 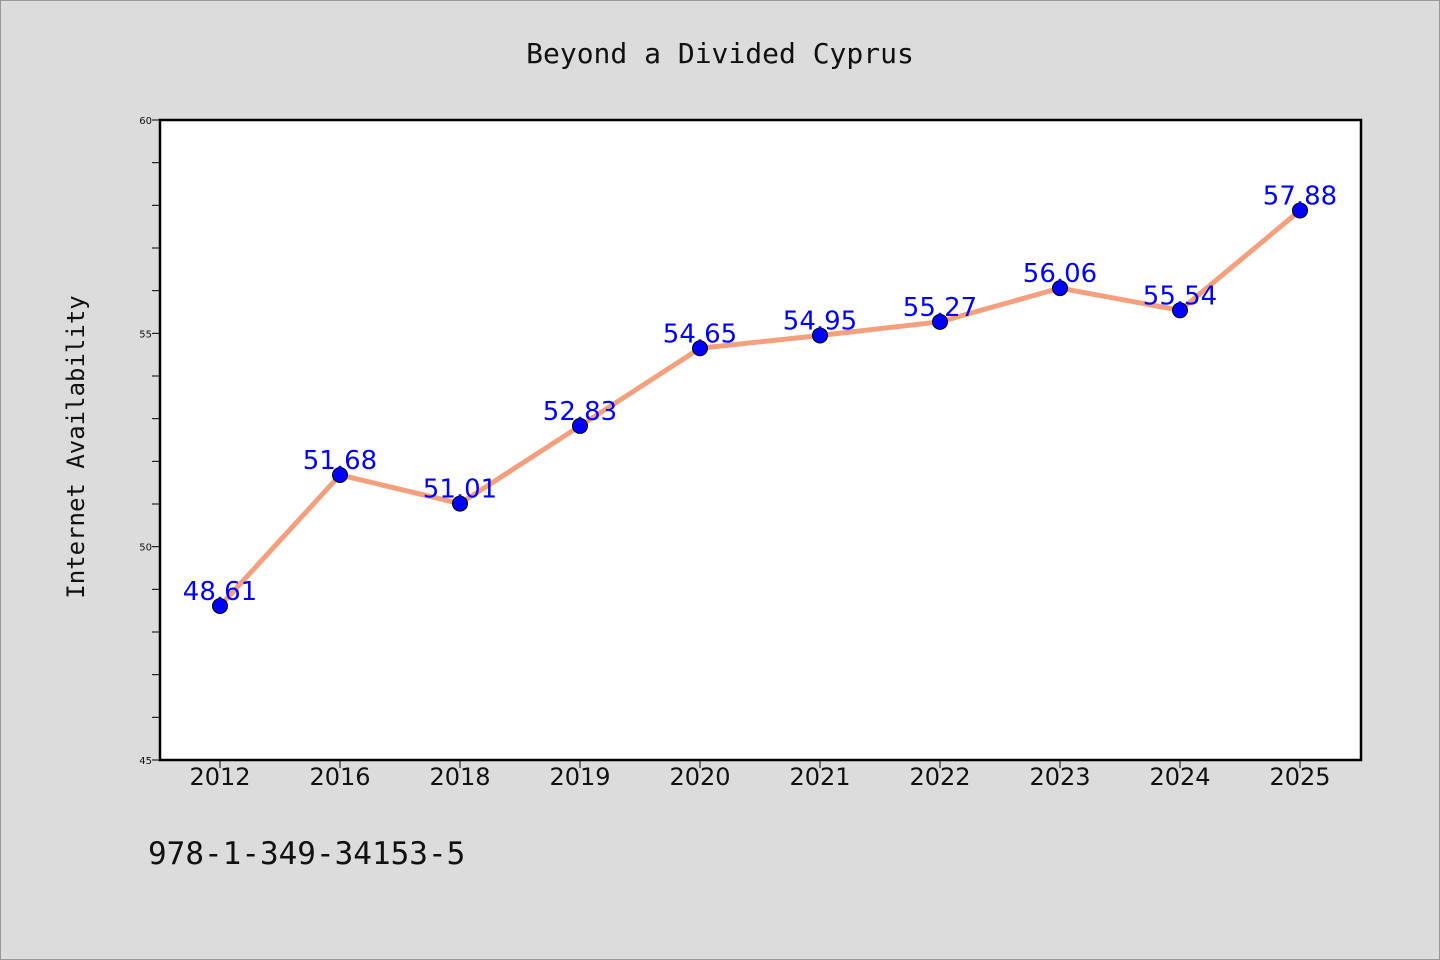 What do you see at coordinates (819, 777) in the screenshot?
I see `x-tick-label: 2021` at bounding box center [819, 777].